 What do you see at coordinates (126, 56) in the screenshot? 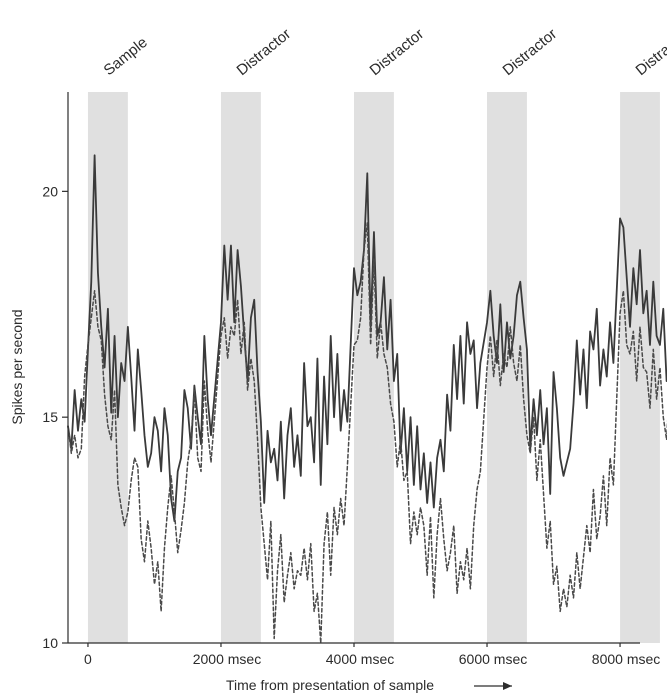
I see `event-label: Sample` at bounding box center [126, 56].